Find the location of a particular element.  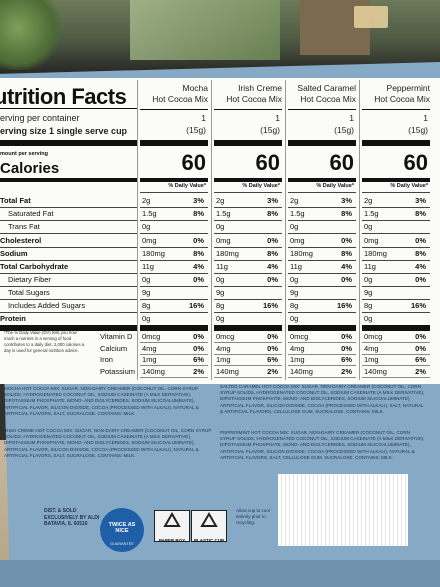

product-name-line1: Mocha is located at coordinates (195, 88).